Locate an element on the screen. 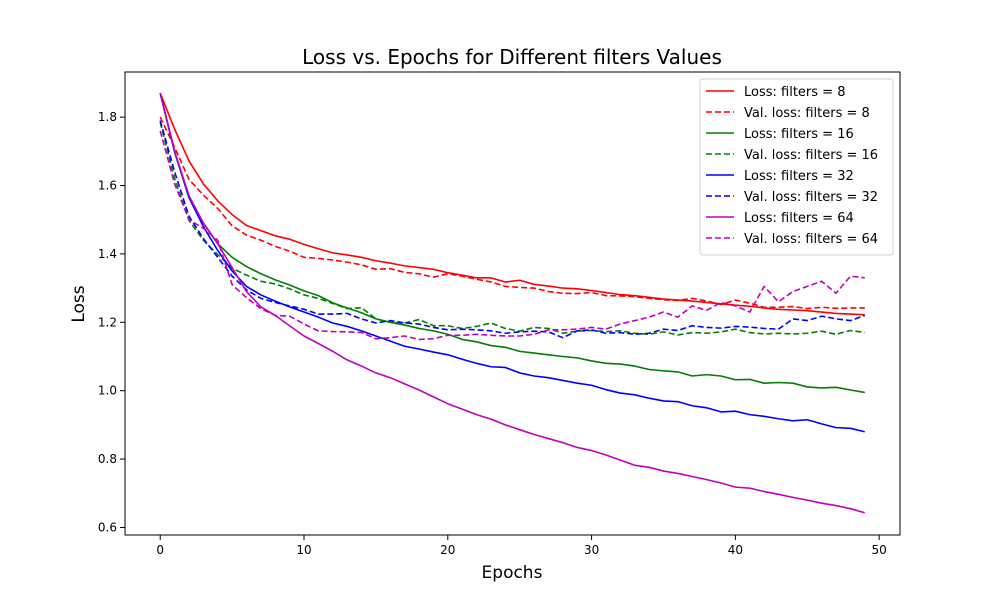  legend-entry-4: Loss: filters = 32 is located at coordinates (799, 176).